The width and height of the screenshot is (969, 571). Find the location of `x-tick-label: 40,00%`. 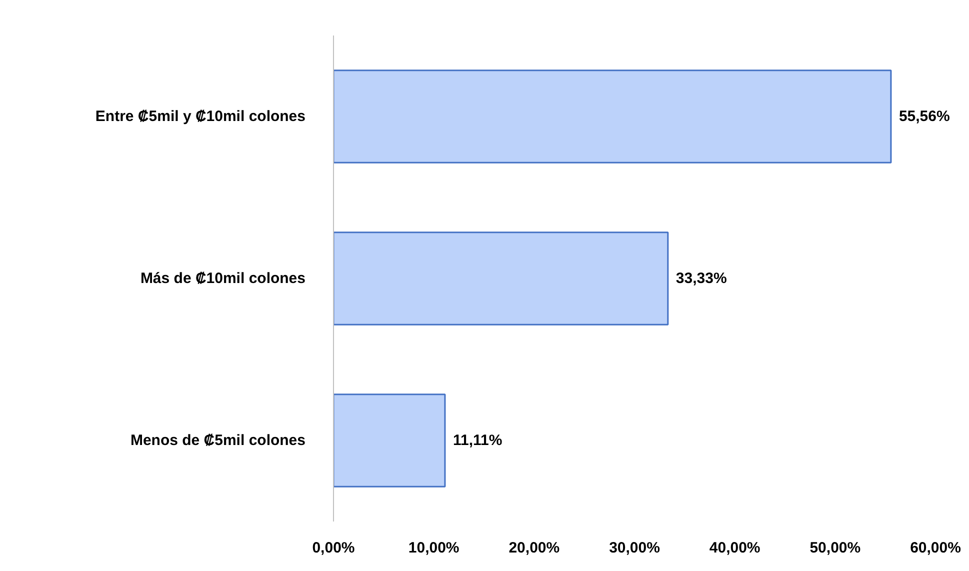

x-tick-label: 40,00% is located at coordinates (734, 548).